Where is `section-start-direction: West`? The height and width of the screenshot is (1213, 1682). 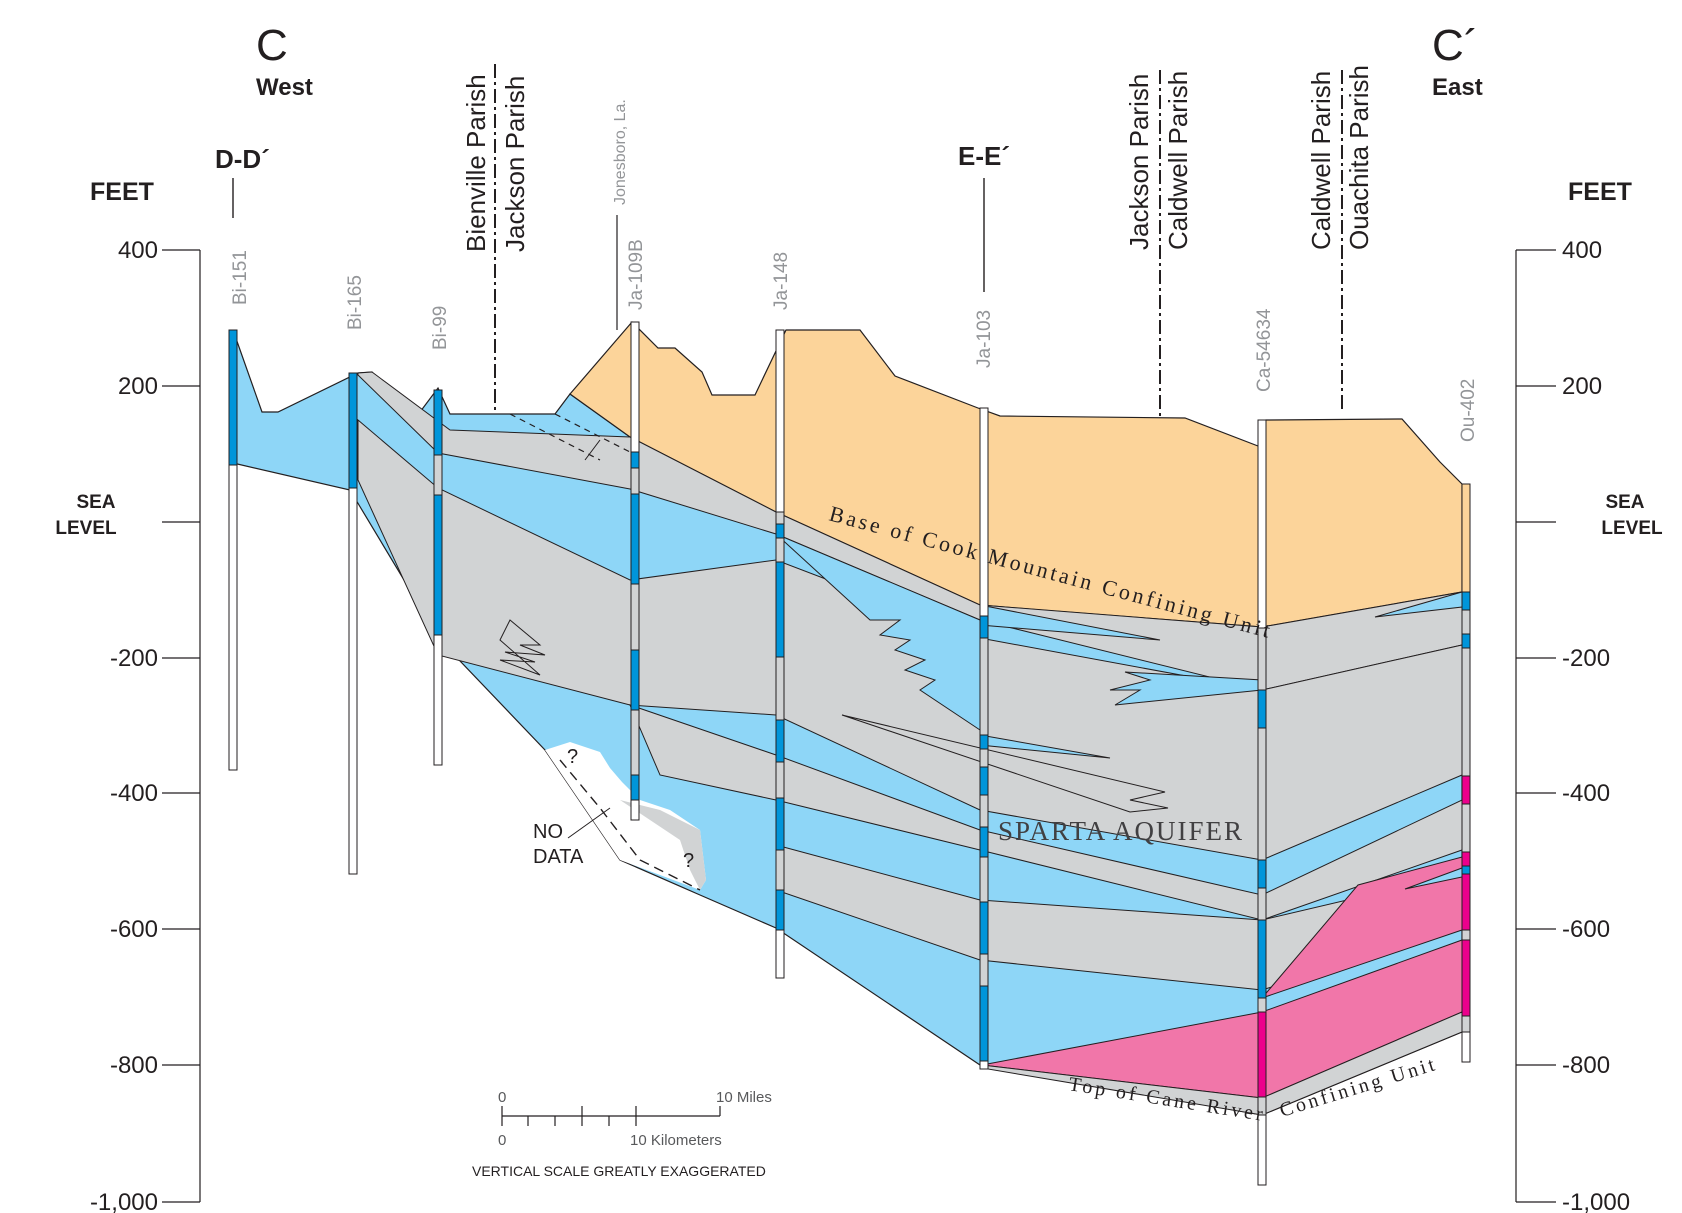
section-start-direction: West is located at coordinates (284, 87).